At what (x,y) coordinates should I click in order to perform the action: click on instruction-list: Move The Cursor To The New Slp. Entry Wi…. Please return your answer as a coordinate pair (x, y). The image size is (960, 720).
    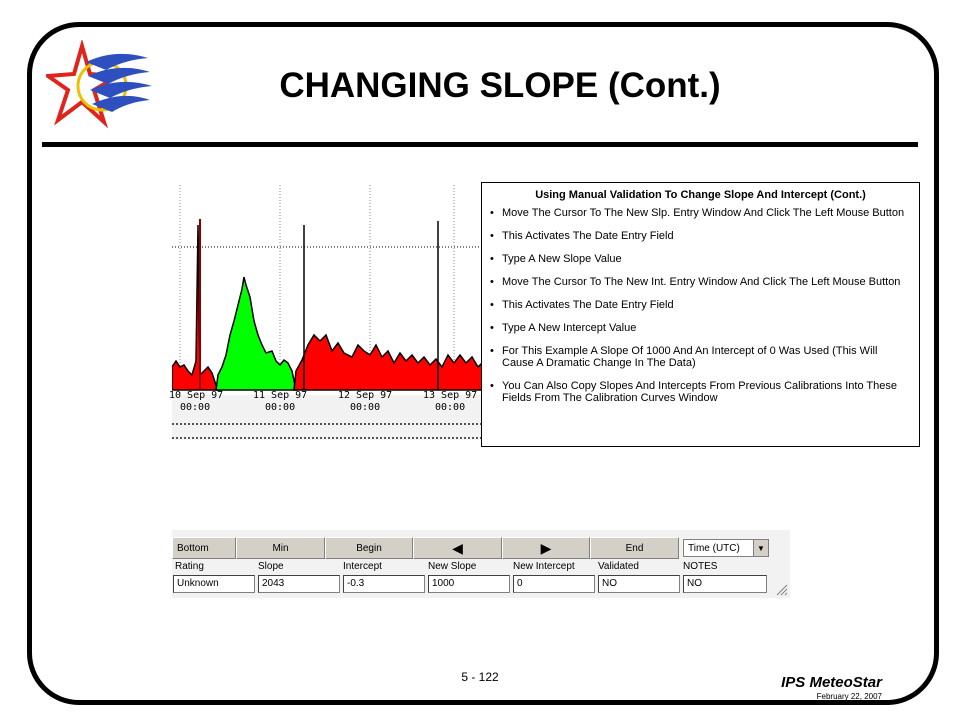
    Looking at the image, I should click on (700, 305).